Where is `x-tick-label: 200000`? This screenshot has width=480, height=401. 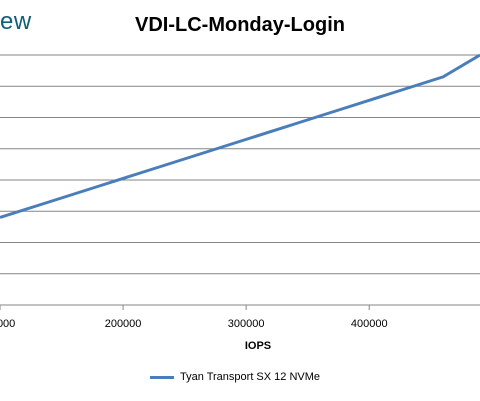 x-tick-label: 200000 is located at coordinates (123, 324).